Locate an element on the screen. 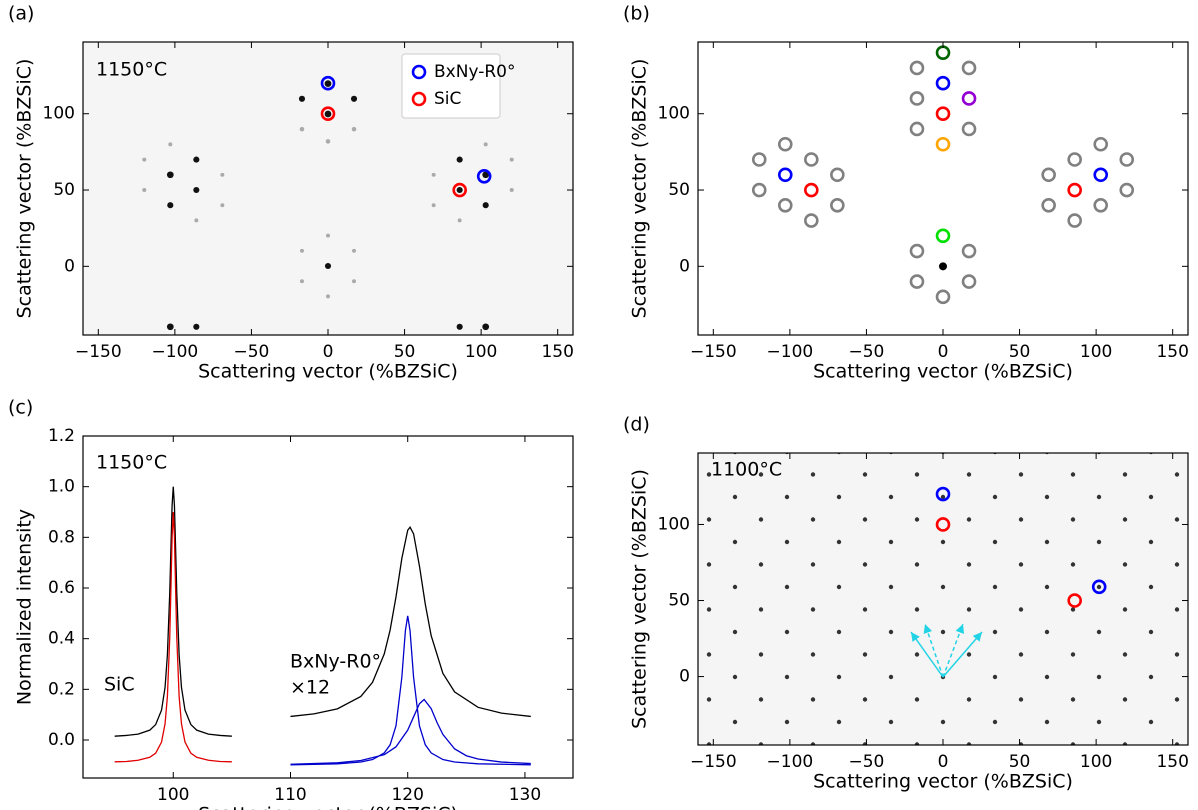 This screenshot has height=810, width=1198. x-tick-label: 150 is located at coordinates (1172, 762).